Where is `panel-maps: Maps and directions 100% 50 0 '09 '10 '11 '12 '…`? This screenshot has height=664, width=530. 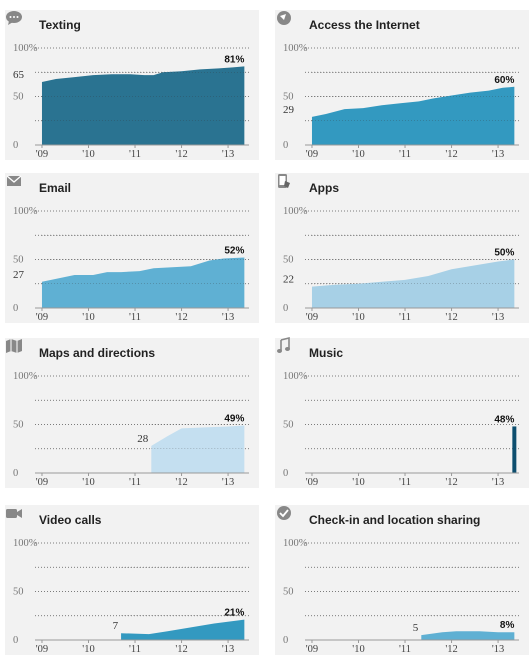
panel-maps: Maps and directions 100% 50 0 '09 '10 '11 '12 '… is located at coordinates (132, 413).